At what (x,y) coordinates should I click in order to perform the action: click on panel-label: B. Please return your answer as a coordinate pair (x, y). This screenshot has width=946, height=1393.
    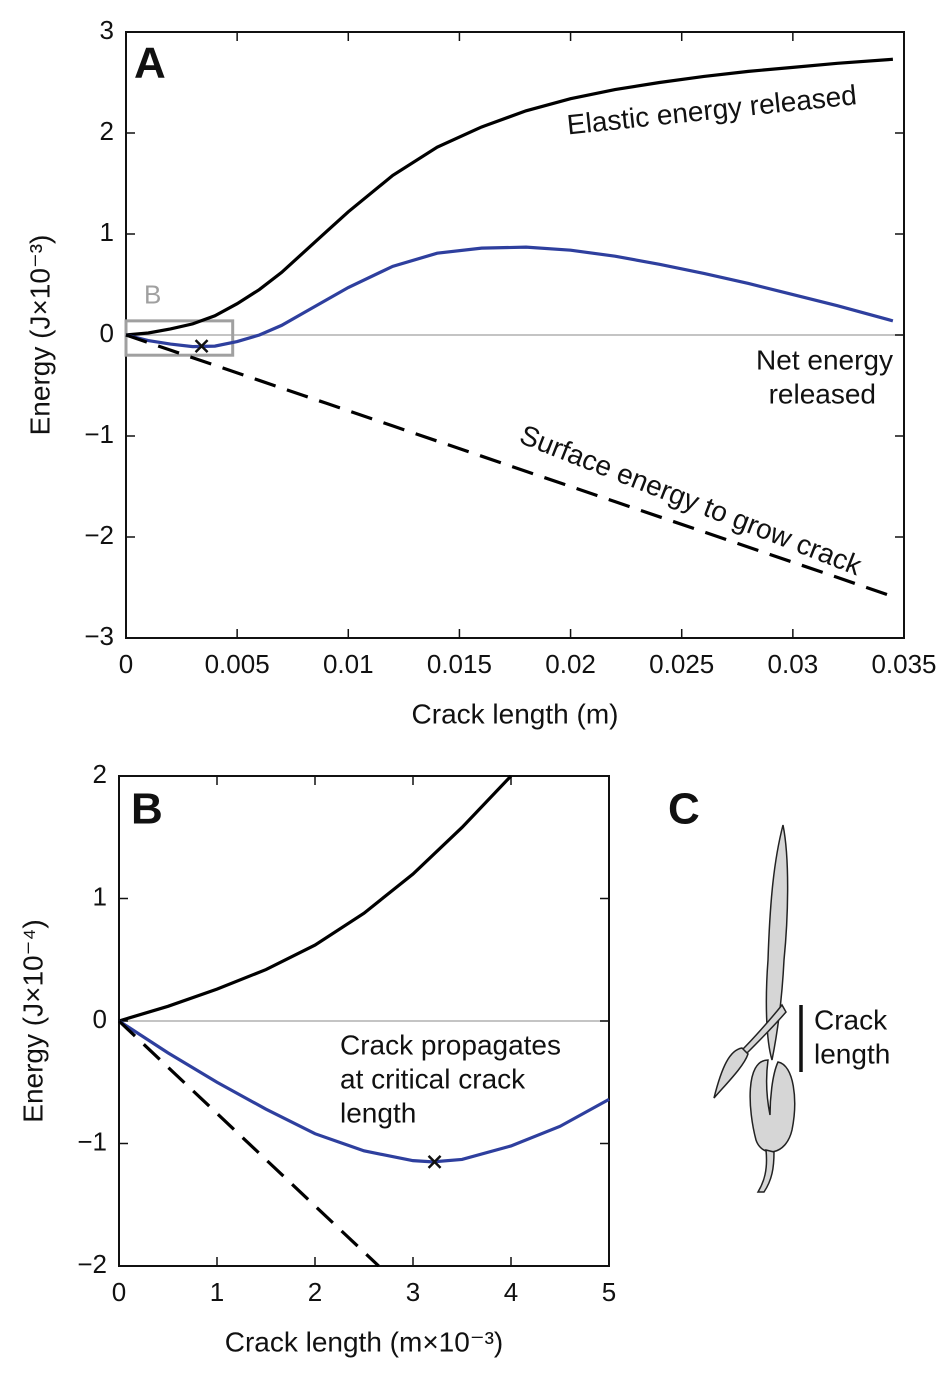
    Looking at the image, I should click on (147, 809).